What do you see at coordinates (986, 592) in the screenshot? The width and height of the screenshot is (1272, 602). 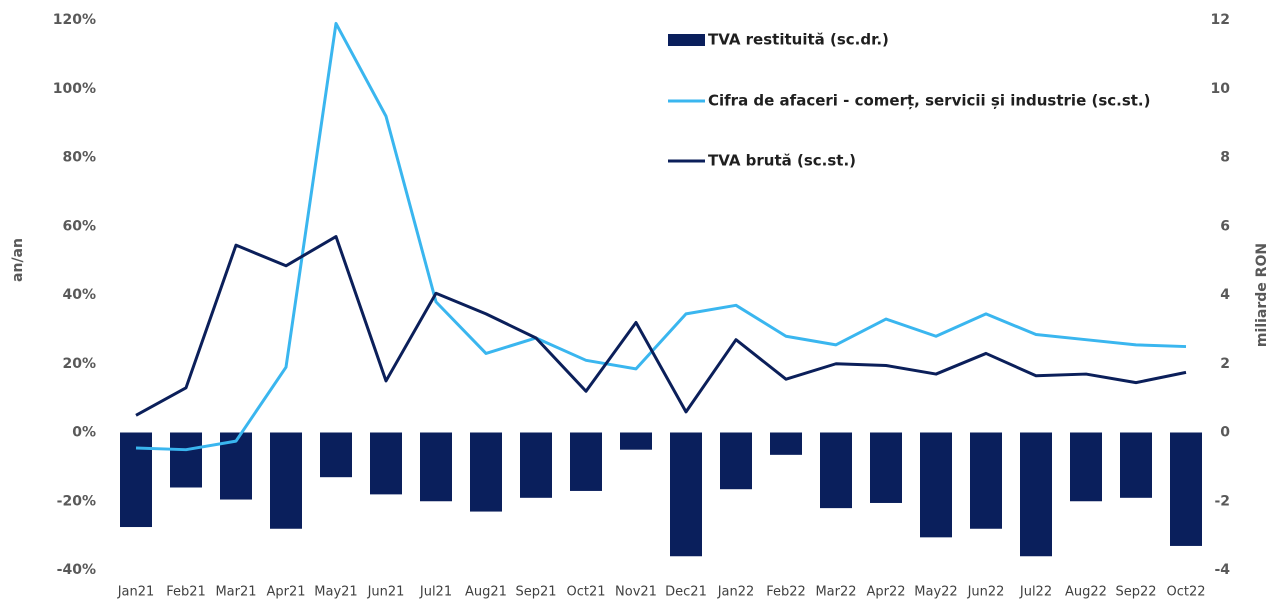 I see `x-tick-label: Jun22` at bounding box center [986, 592].